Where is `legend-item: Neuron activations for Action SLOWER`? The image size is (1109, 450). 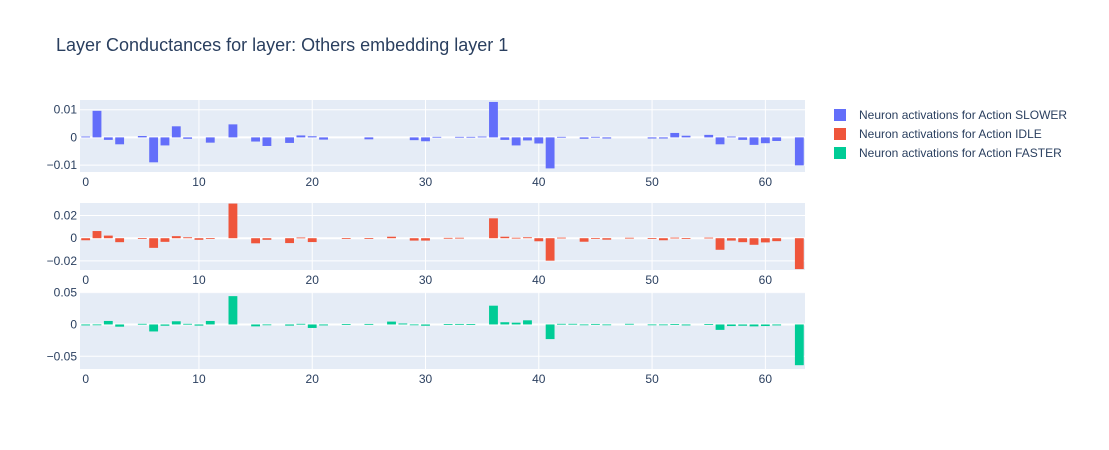 legend-item: Neuron activations for Action SLOWER is located at coordinates (950, 115).